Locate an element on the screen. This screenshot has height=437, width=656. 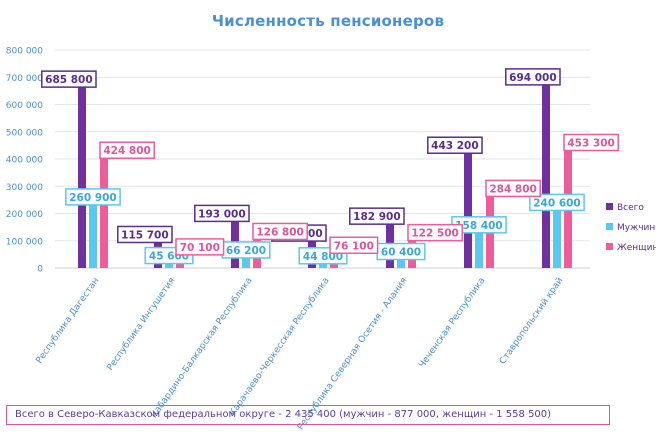
data-label: 158 400 is located at coordinates (479, 226).